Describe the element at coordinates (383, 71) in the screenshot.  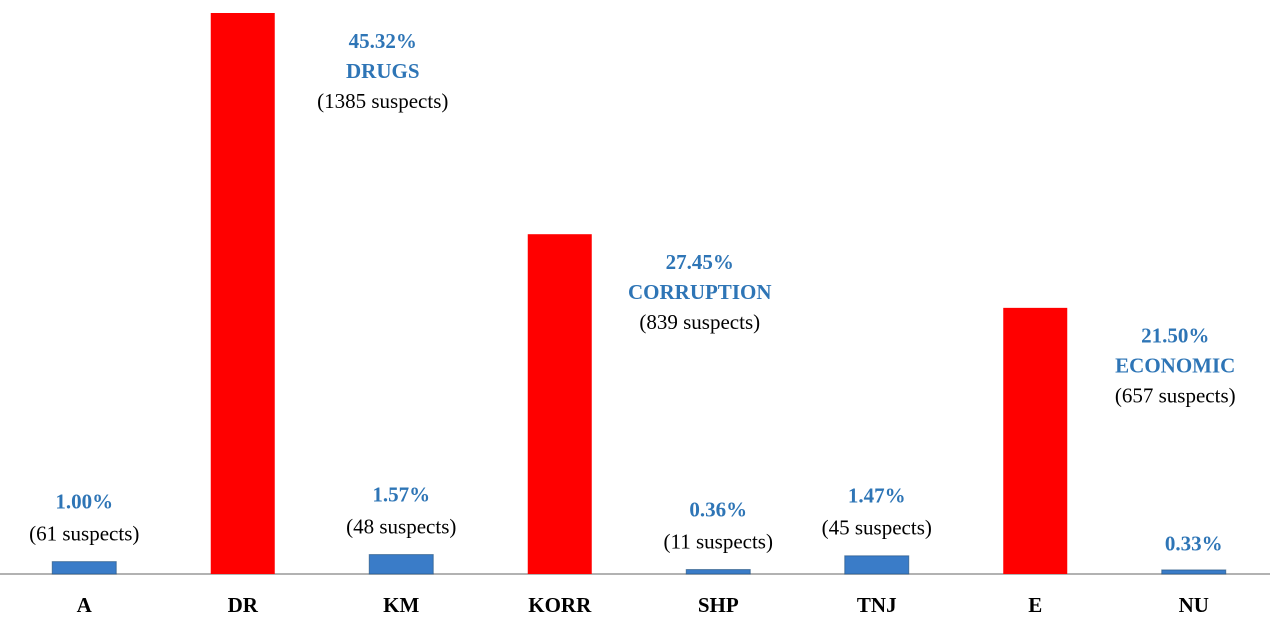
I see `category-name: DRUGS` at that location.